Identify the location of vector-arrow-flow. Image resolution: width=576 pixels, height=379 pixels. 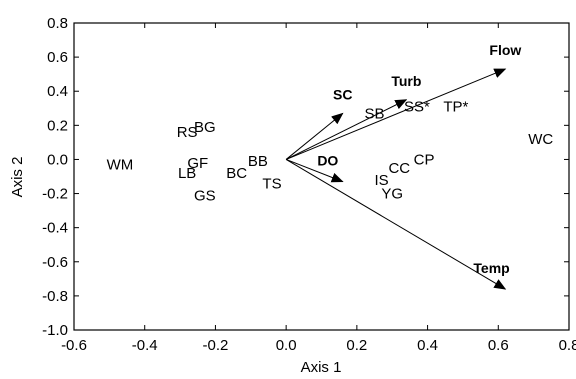
(396, 114).